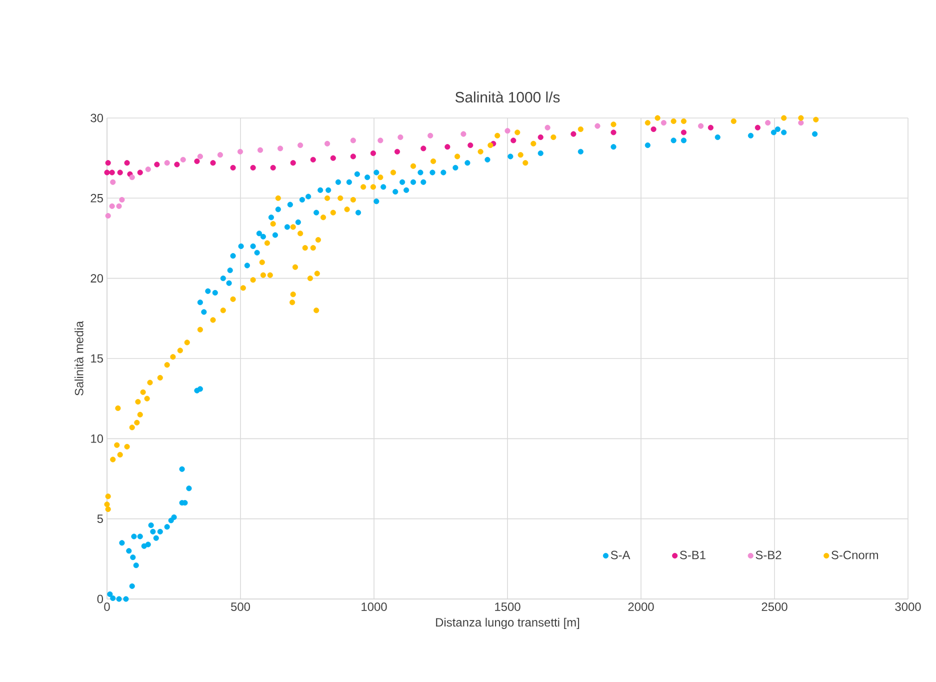  Describe the element at coordinates (374, 606) in the screenshot. I see `x-tick-label: 1000` at that location.